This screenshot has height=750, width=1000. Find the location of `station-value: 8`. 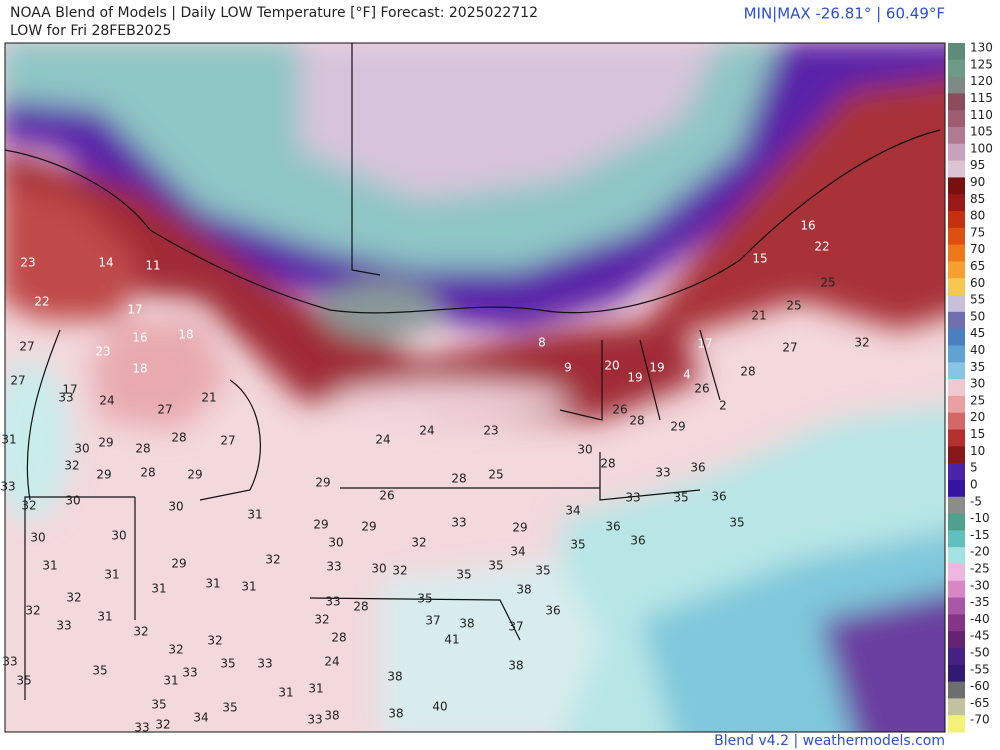

station-value: 8 is located at coordinates (542, 343).